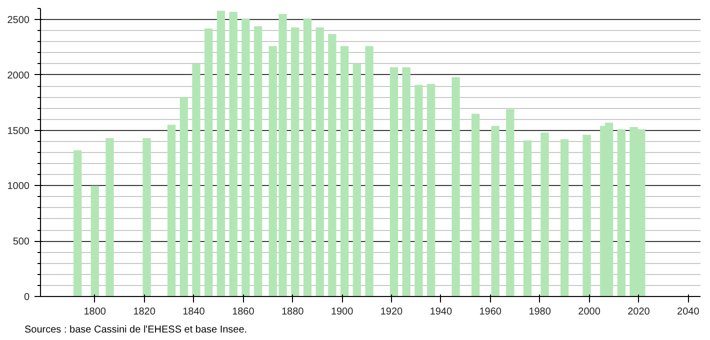 The width and height of the screenshot is (710, 340). Describe the element at coordinates (194, 312) in the screenshot. I see `x-tick-label: 1840` at that location.